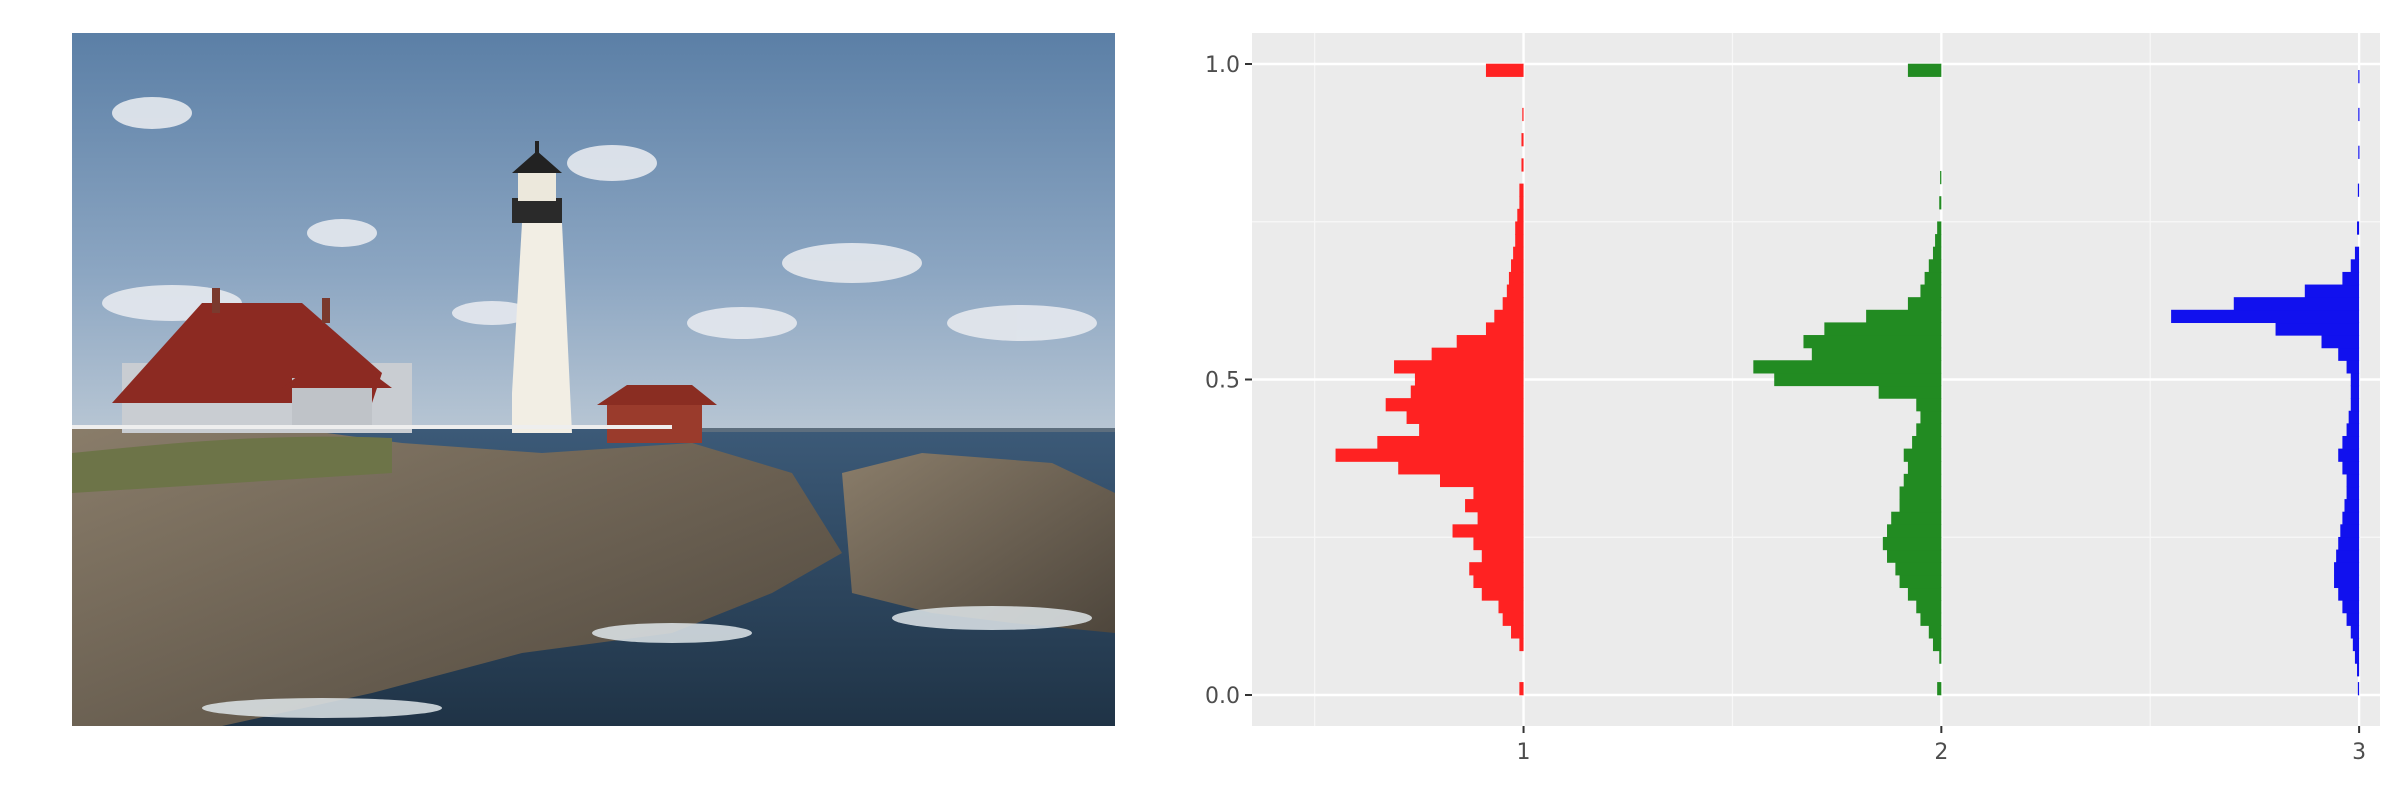  What do you see at coordinates (1222, 381) in the screenshot?
I see `y-tick-label: 0.5` at bounding box center [1222, 381].